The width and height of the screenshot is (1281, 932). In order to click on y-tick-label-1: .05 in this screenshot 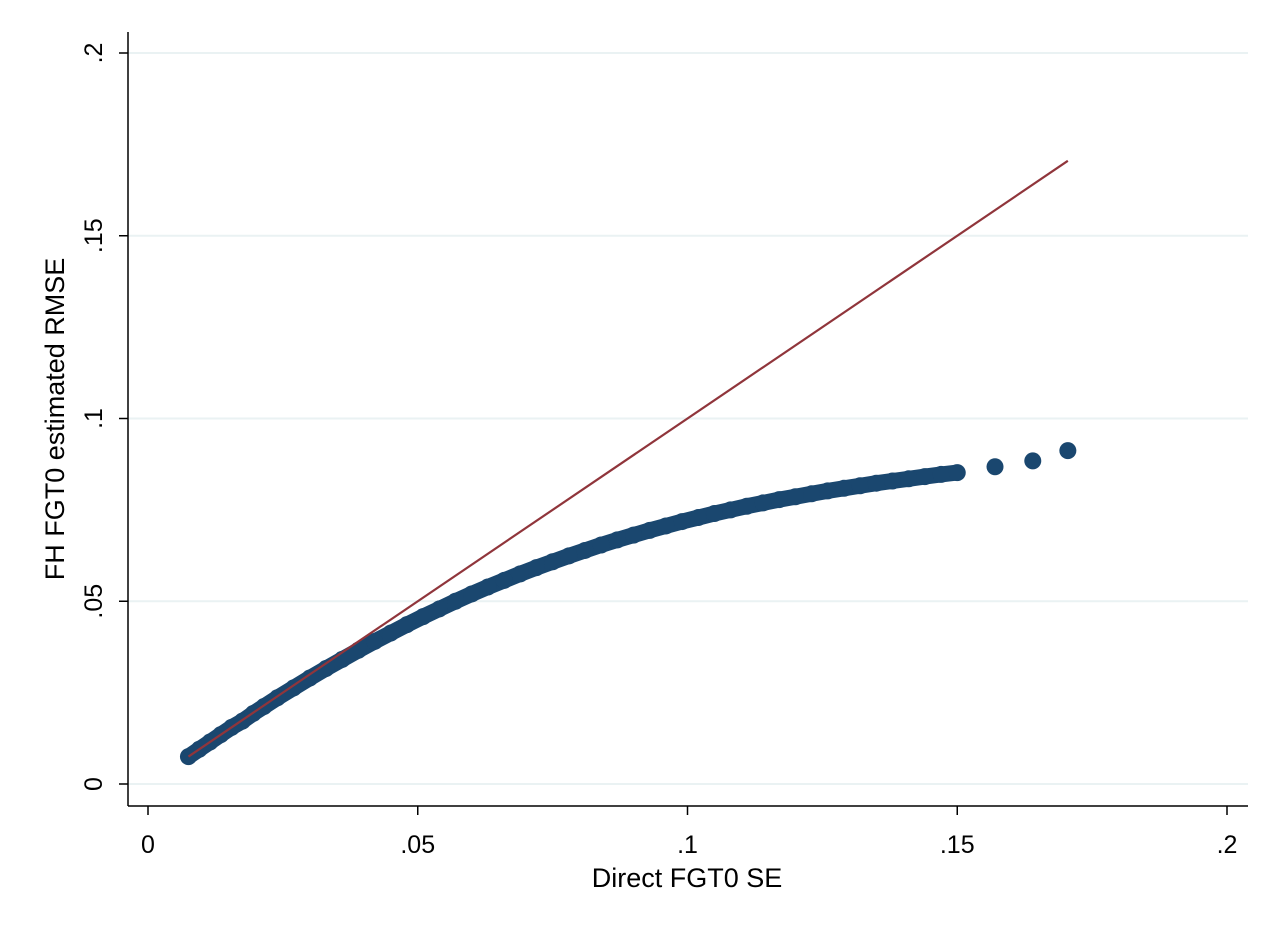, I will do `click(94, 601)`.